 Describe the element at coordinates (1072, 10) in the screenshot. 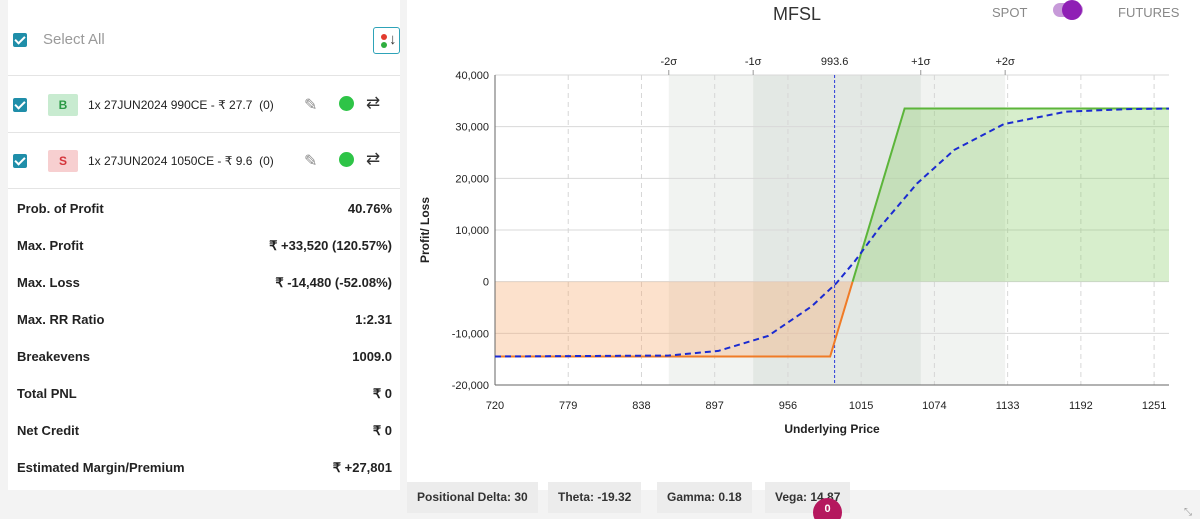

I see `toggle-knob` at that location.